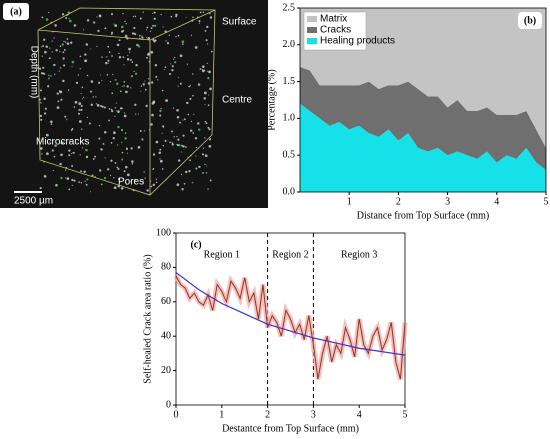 Image resolution: width=550 pixels, height=439 pixels. I want to click on x-tick-label: 5, so click(546, 201).